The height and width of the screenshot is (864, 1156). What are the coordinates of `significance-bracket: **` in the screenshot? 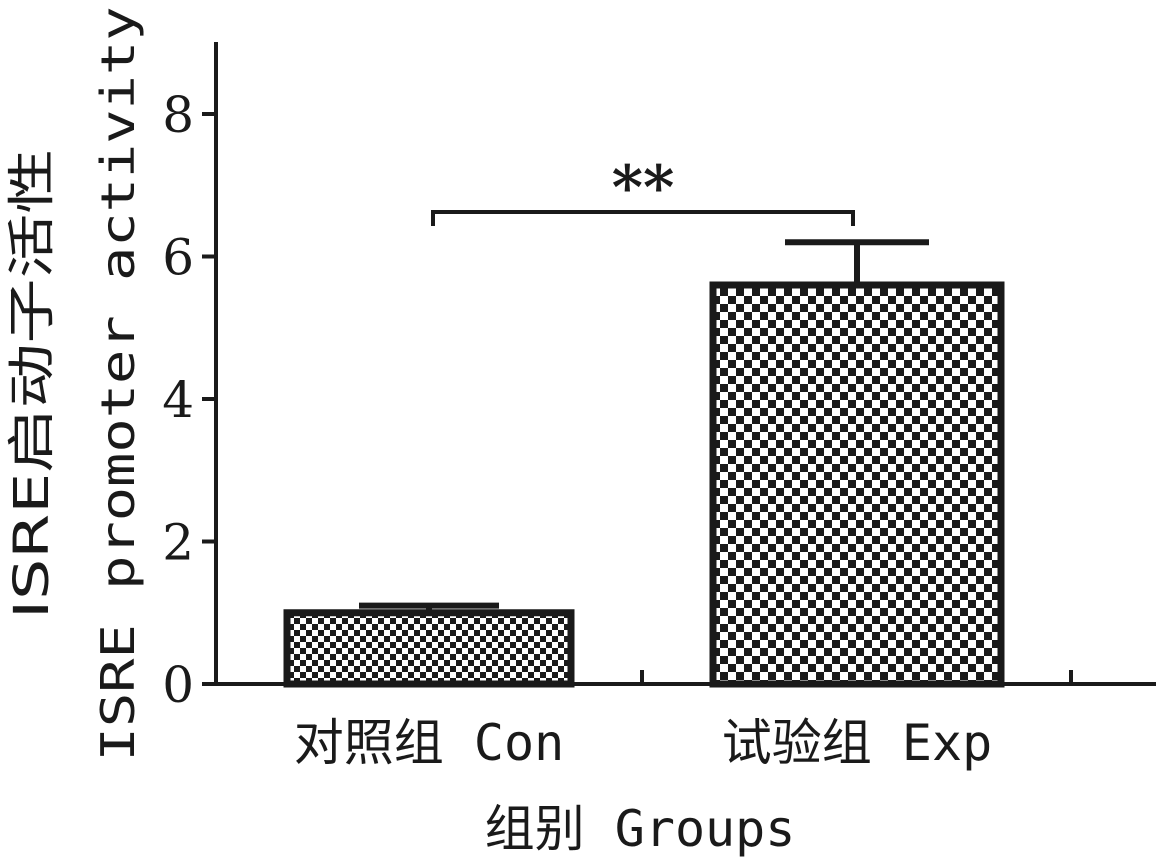 It's located at (643, 189).